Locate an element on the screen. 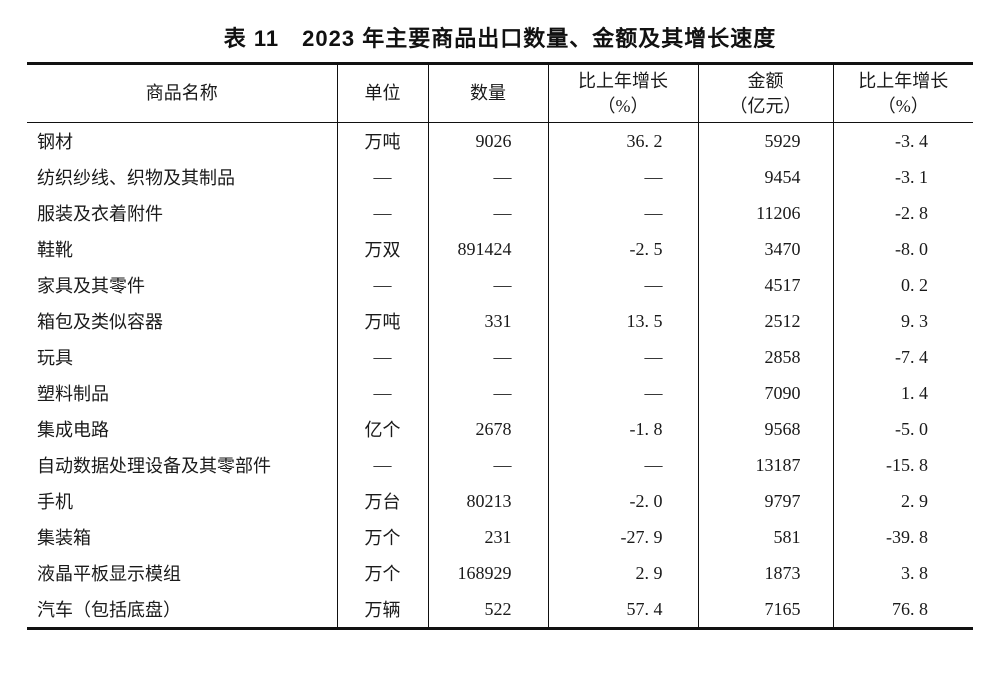 This screenshot has width=1000, height=695. table-row: 集成电路 亿个 2678 -1. 8 9568 -5. 0 is located at coordinates (500, 429).